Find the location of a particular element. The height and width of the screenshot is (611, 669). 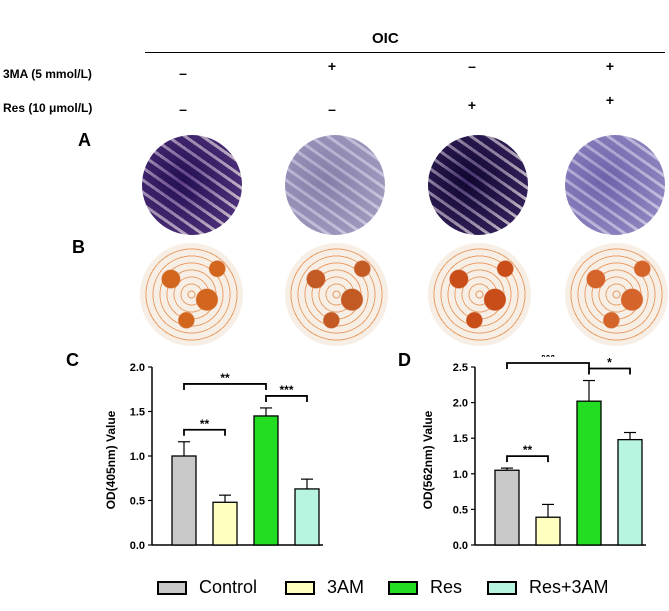

chart-d-ytick-label: 0.5 is located at coordinates (460, 510).